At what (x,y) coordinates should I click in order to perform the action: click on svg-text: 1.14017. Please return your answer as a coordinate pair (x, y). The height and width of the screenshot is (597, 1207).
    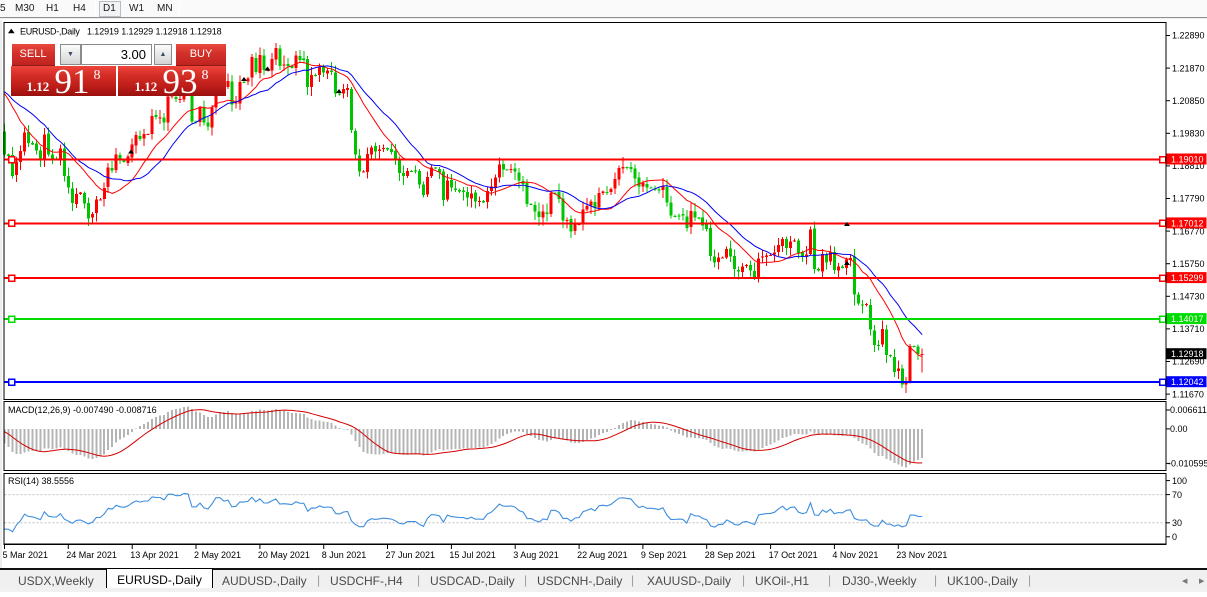
    Looking at the image, I should click on (1187, 319).